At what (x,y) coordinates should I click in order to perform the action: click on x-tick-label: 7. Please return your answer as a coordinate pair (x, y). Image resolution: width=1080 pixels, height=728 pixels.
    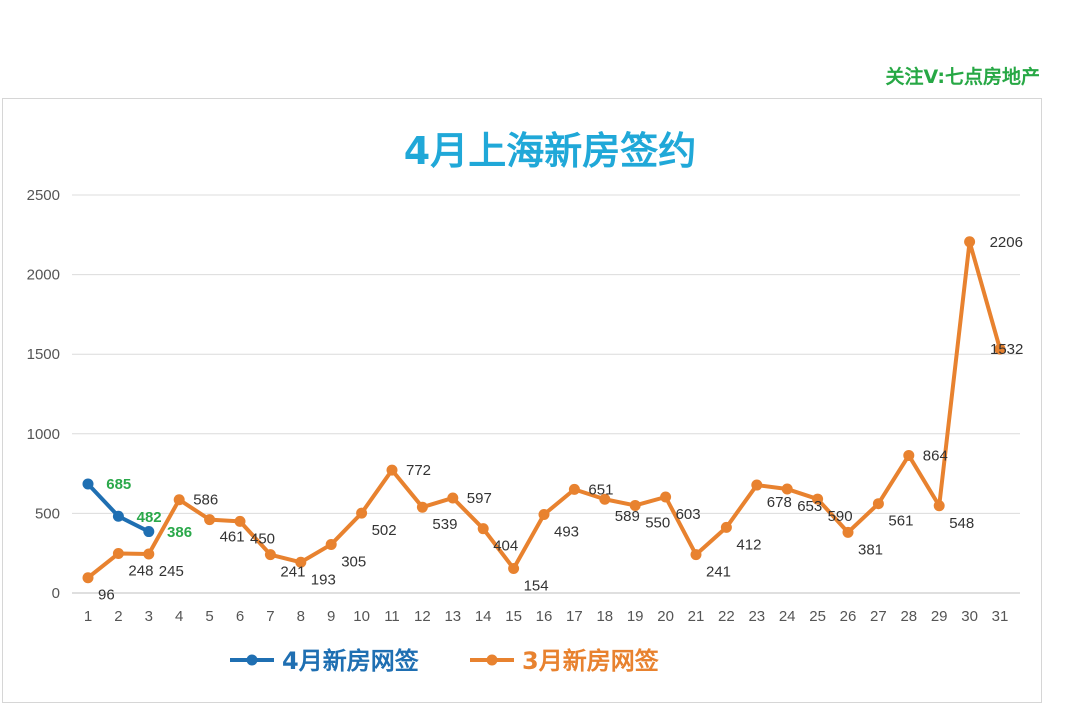
    Looking at the image, I should click on (270, 616).